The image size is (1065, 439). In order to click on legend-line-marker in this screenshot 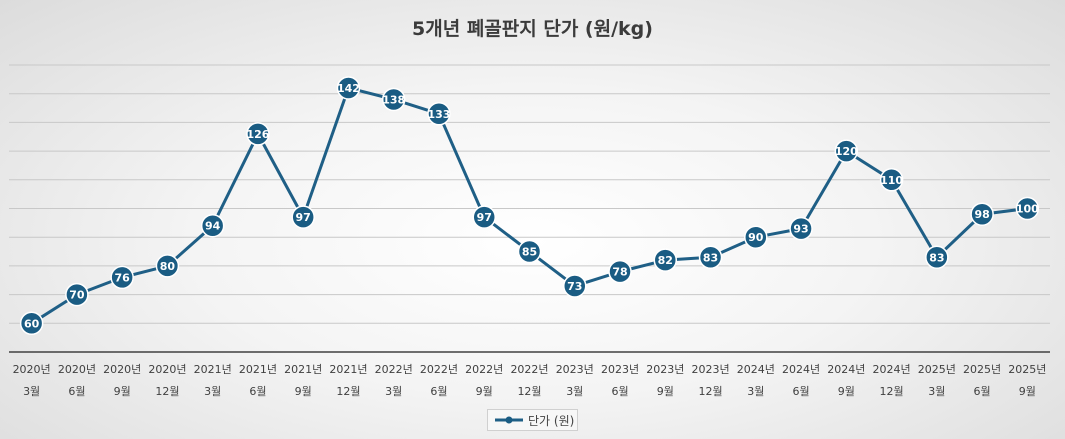, I will do `click(509, 420)`.